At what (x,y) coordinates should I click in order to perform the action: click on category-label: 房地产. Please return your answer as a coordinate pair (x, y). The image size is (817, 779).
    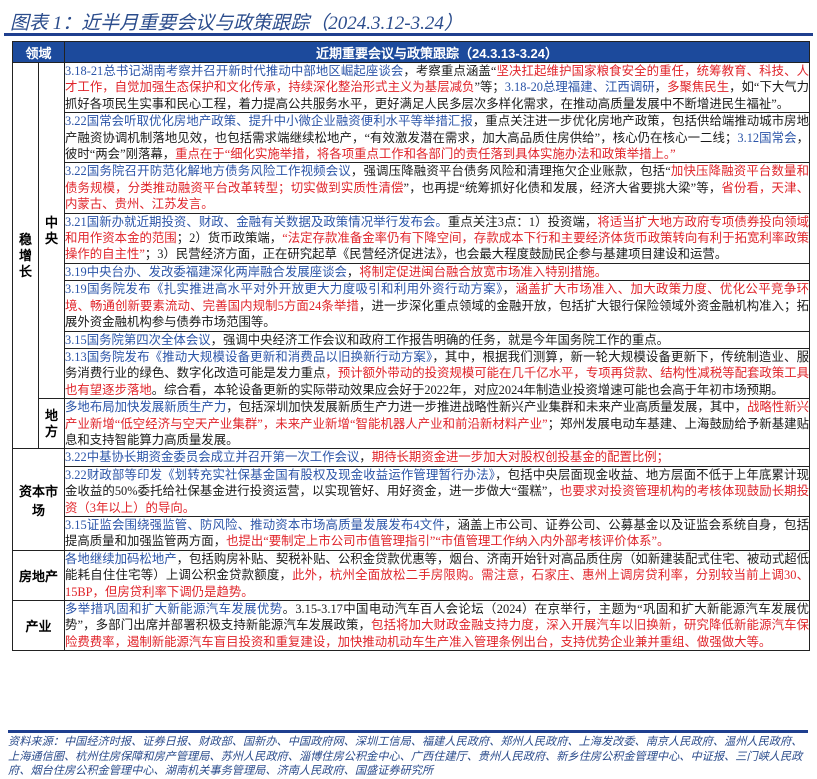
    Looking at the image, I should click on (39, 576).